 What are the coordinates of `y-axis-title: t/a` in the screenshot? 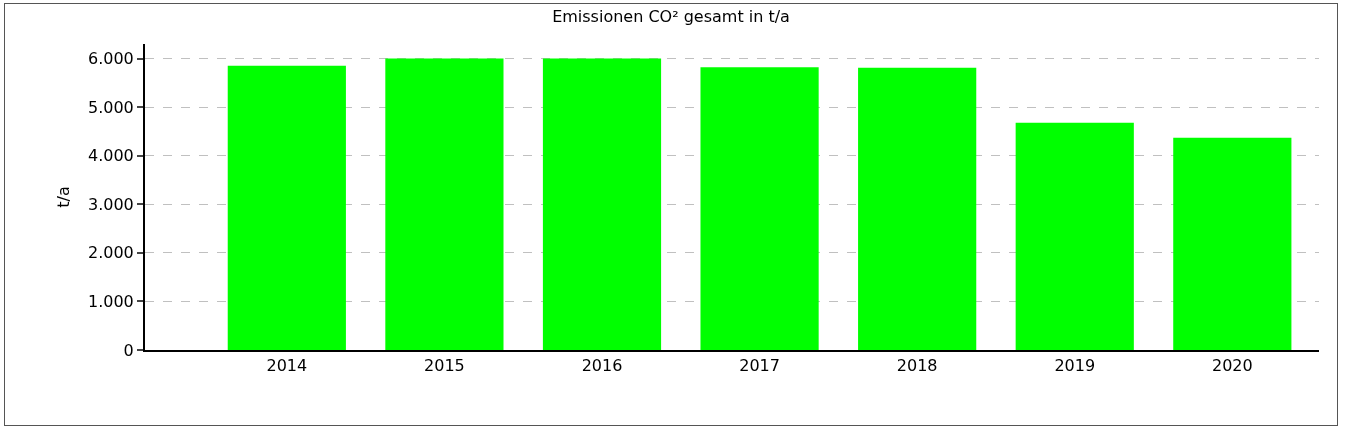 It's located at (64, 197).